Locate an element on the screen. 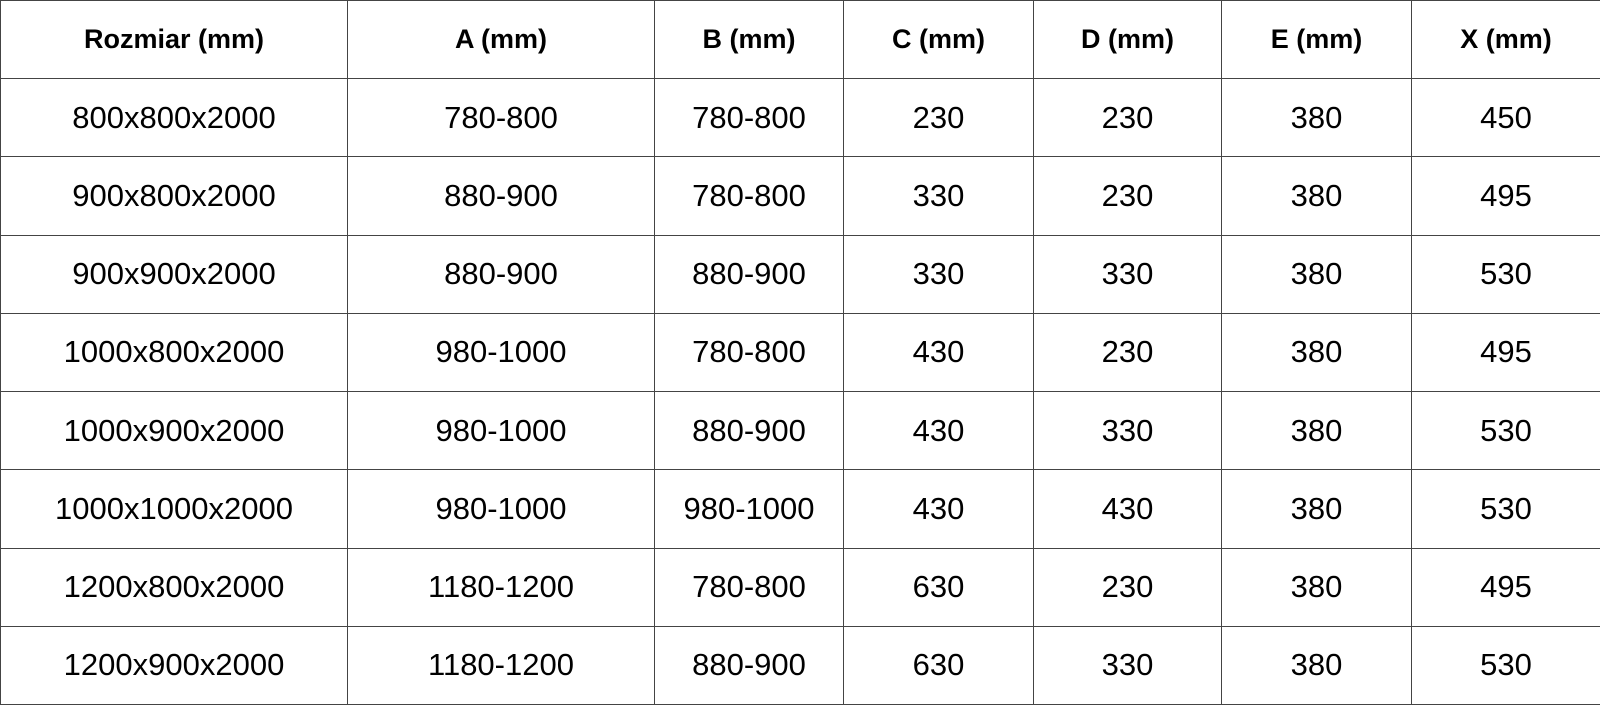 This screenshot has height=705, width=1600. table-cell: 800x800x2000 is located at coordinates (174, 117).